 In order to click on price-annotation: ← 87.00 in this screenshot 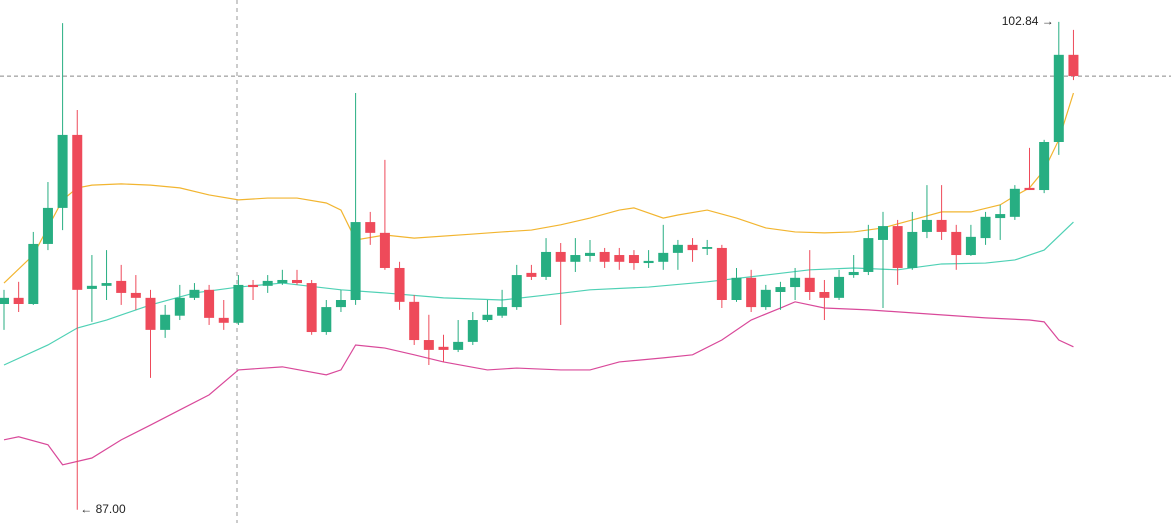, I will do `click(103, 509)`.